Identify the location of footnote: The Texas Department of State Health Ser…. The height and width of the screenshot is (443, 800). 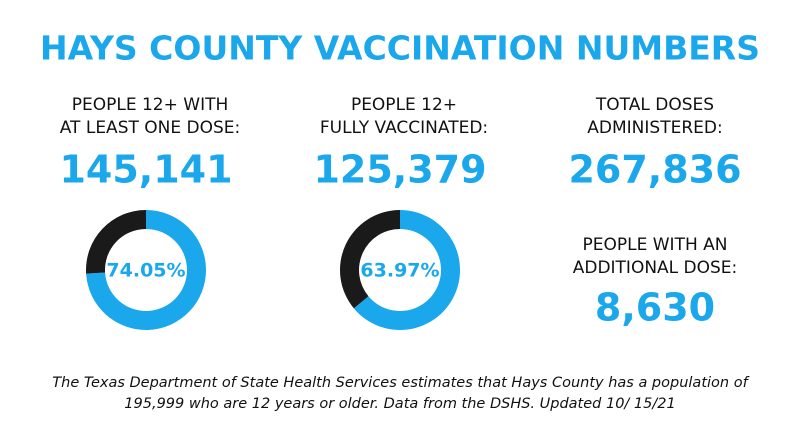
(400, 383).